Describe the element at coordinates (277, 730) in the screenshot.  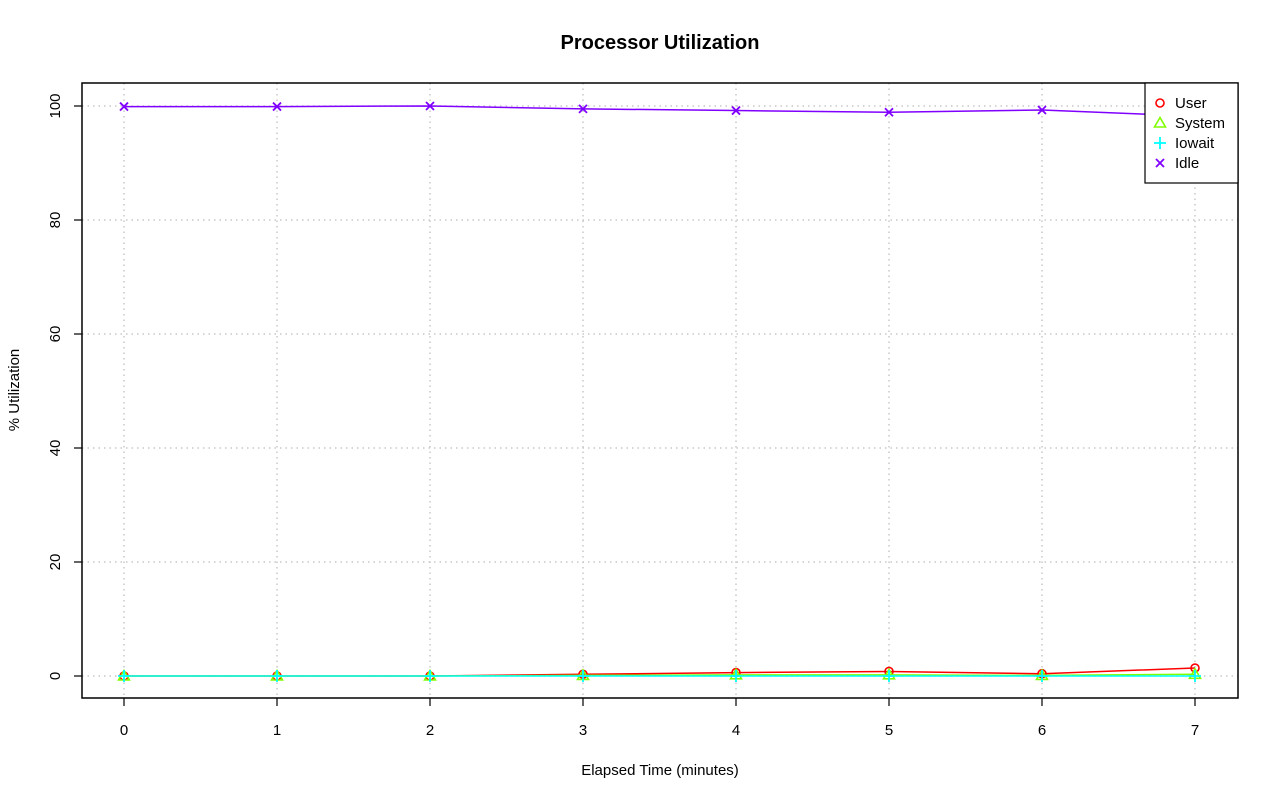
I see `x-tick-label: 1` at that location.